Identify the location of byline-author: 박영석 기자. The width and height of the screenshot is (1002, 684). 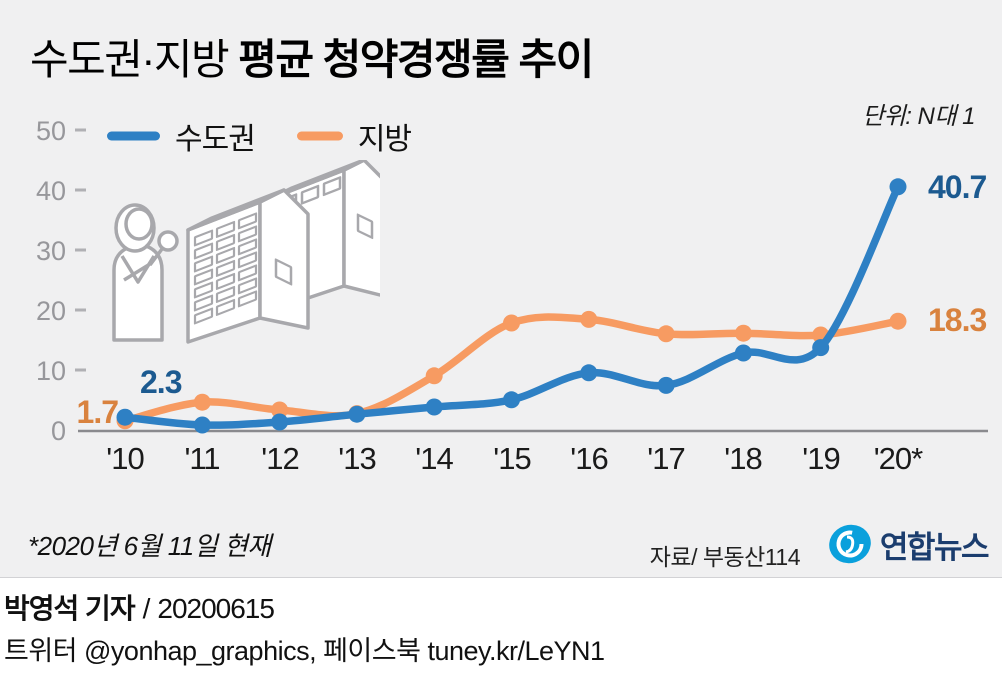
(70, 608).